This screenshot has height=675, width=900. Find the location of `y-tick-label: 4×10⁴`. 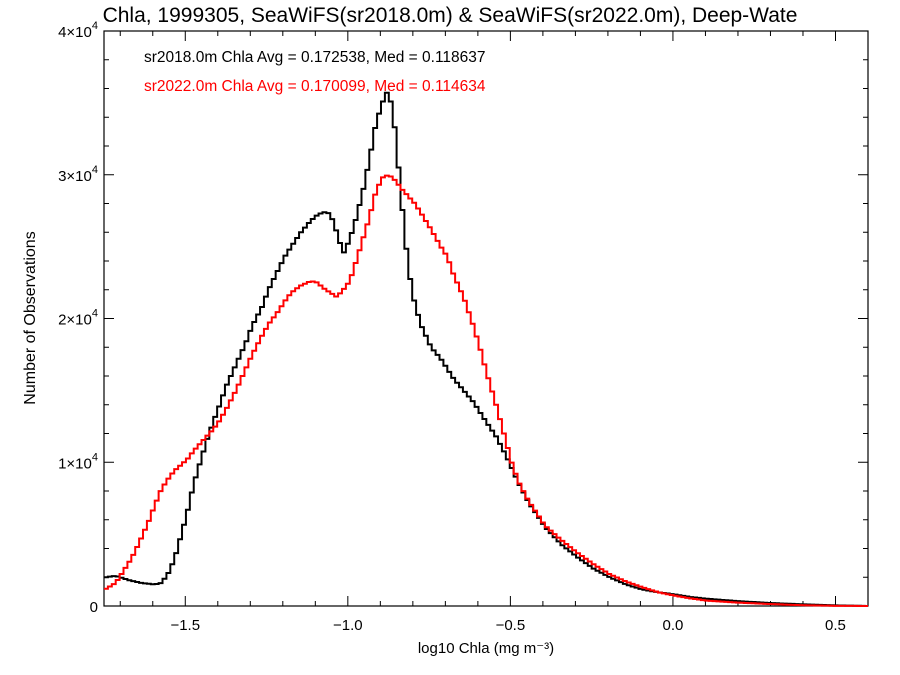

y-tick-label: 4×10⁴ is located at coordinates (78, 30).